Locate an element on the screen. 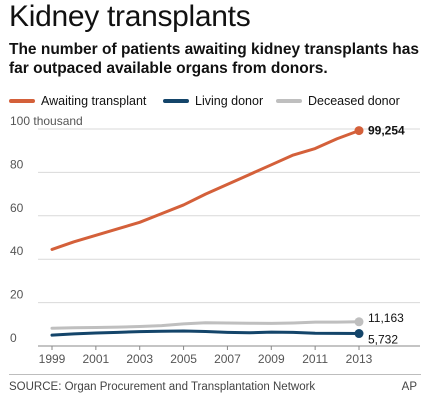  series-end-label: 5,732 is located at coordinates (383, 340).